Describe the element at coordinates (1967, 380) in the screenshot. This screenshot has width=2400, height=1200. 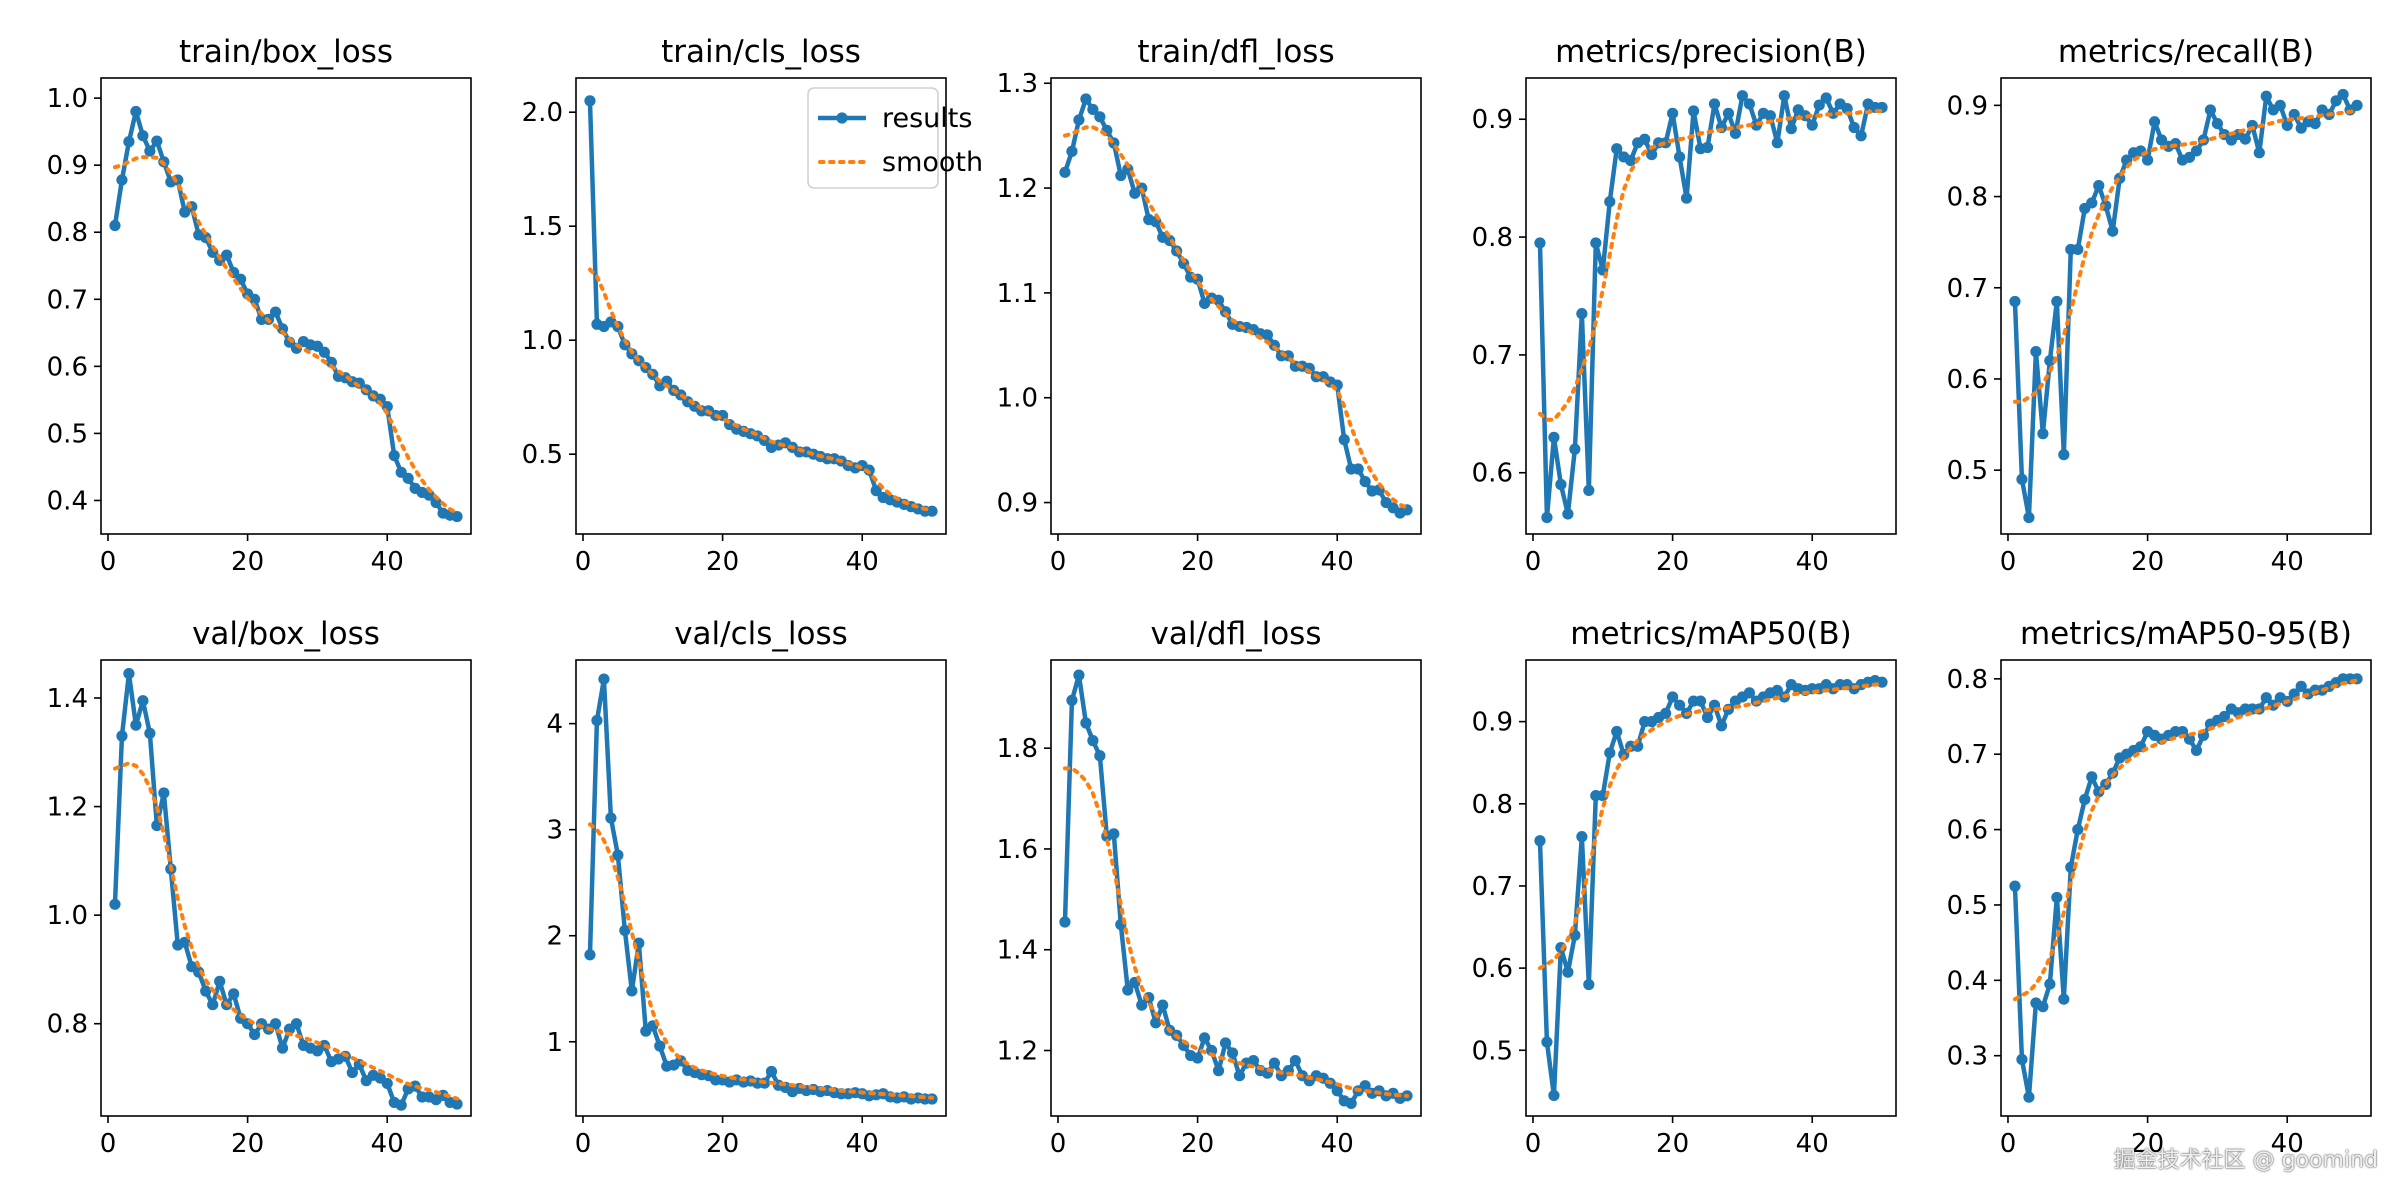
I see `y-tick-label: 0.6` at that location.